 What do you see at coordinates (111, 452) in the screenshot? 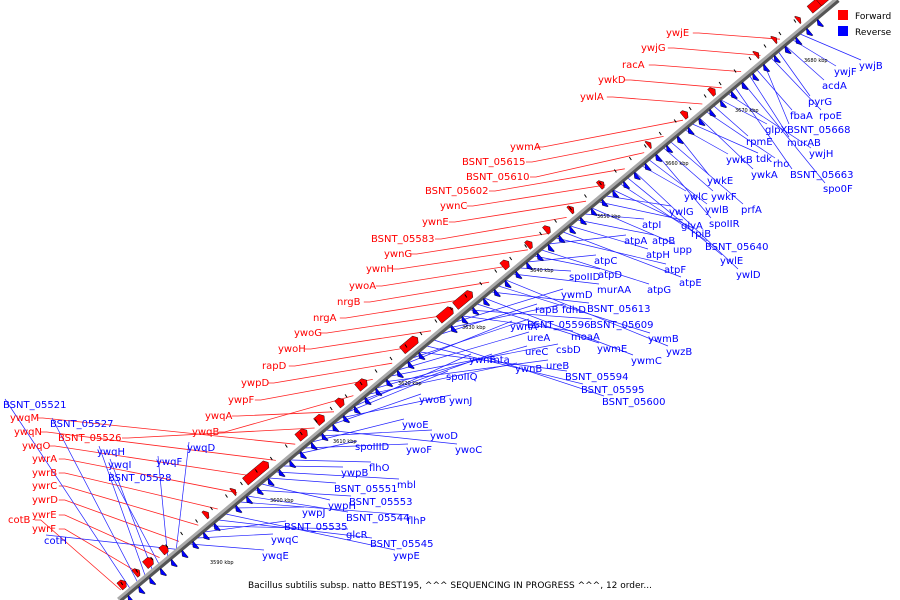
I see `reverse-gene-label-ywqh: ywqH` at bounding box center [111, 452].